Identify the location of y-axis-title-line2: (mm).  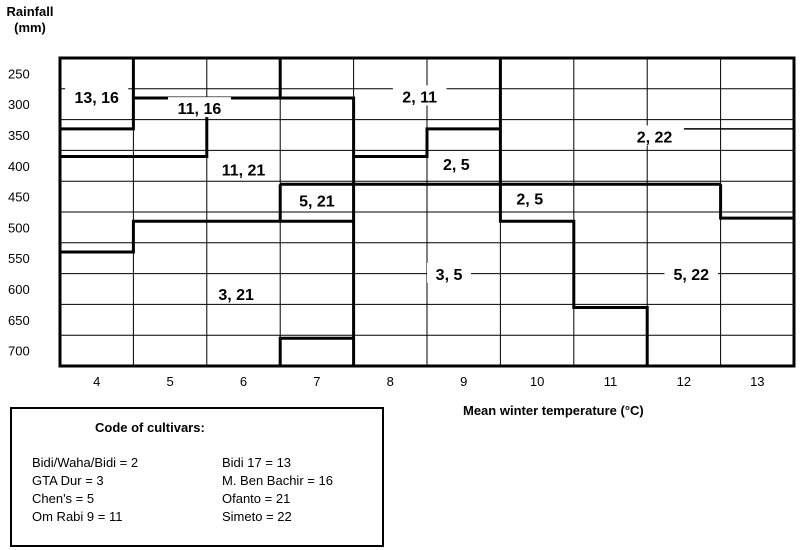
(30, 27).